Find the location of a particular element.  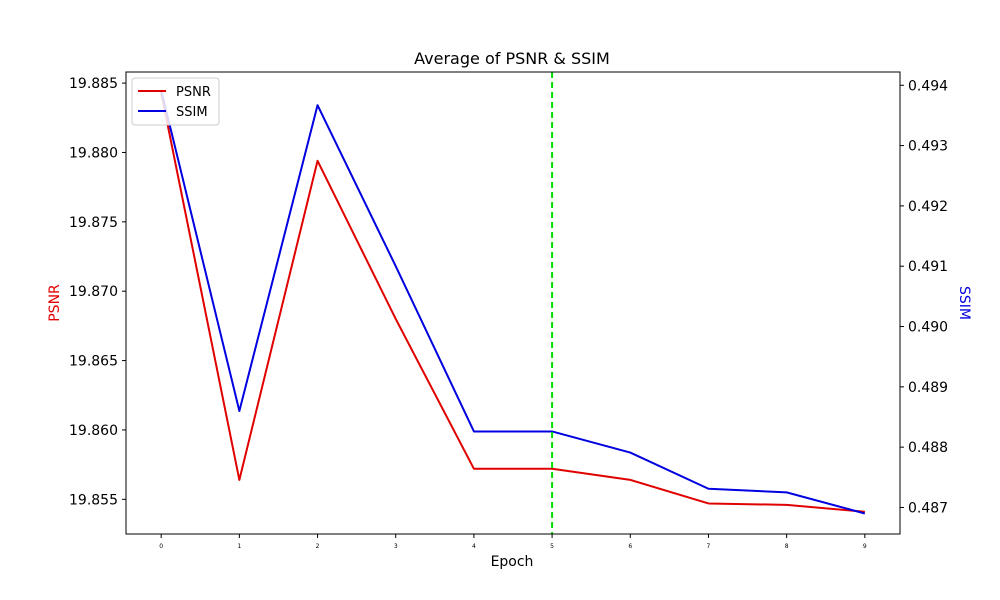

x-axis-label: Epoch is located at coordinates (512, 562).